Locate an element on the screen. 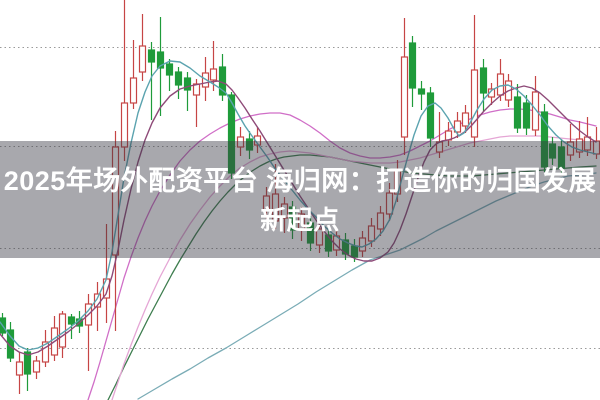 The image size is (600, 400). banner-title-line2: 新起点 is located at coordinates (300, 219).